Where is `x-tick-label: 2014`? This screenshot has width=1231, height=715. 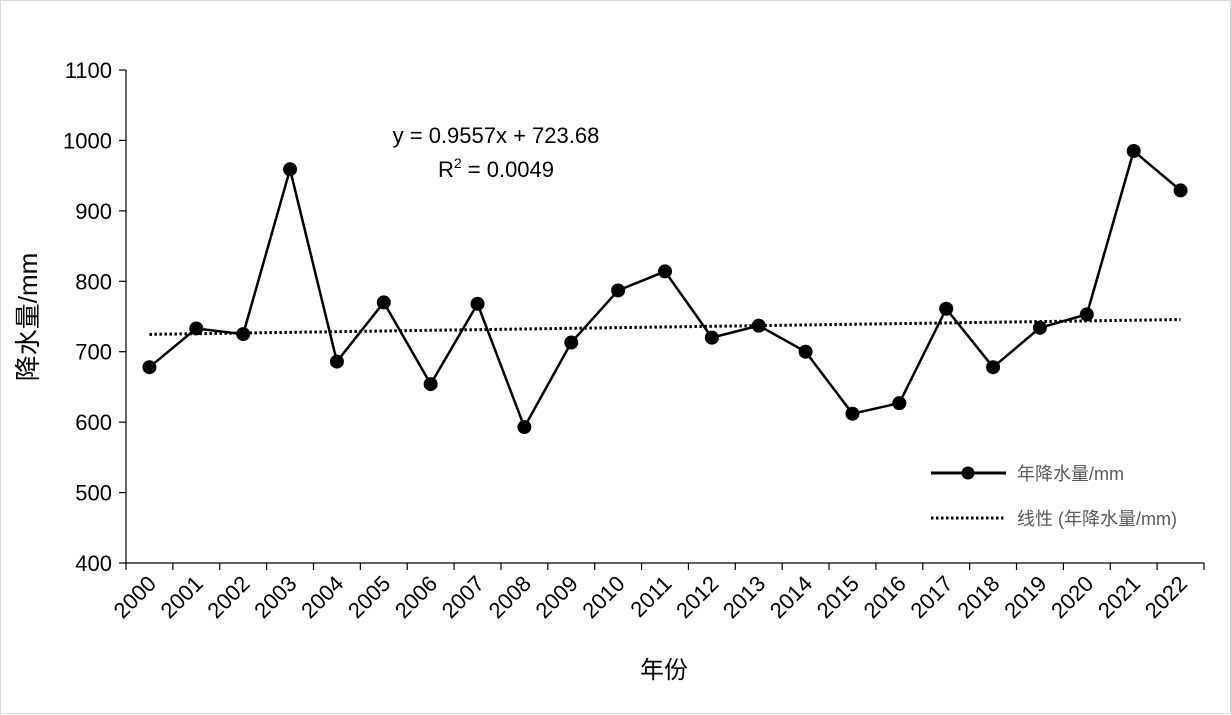
x-tick-label: 2014 is located at coordinates (791, 597).